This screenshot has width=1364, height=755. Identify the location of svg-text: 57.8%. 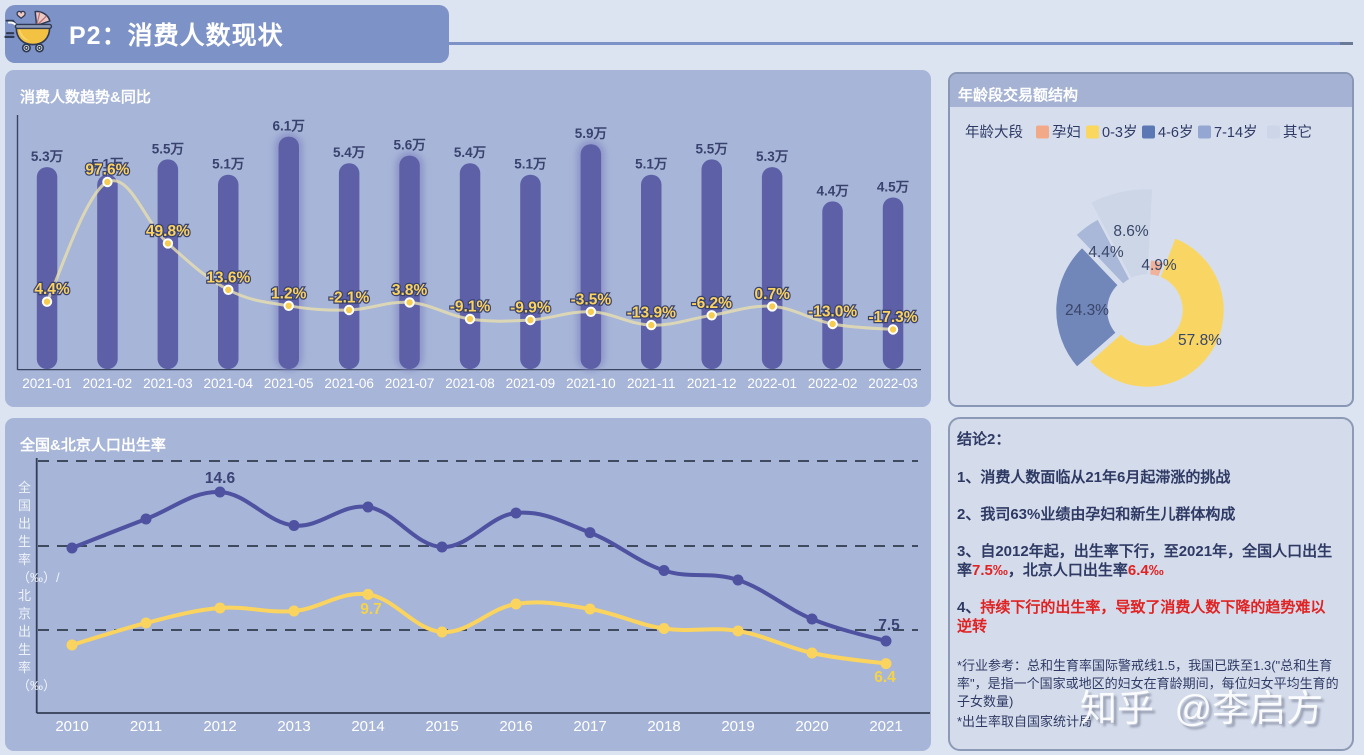
(1200, 340).